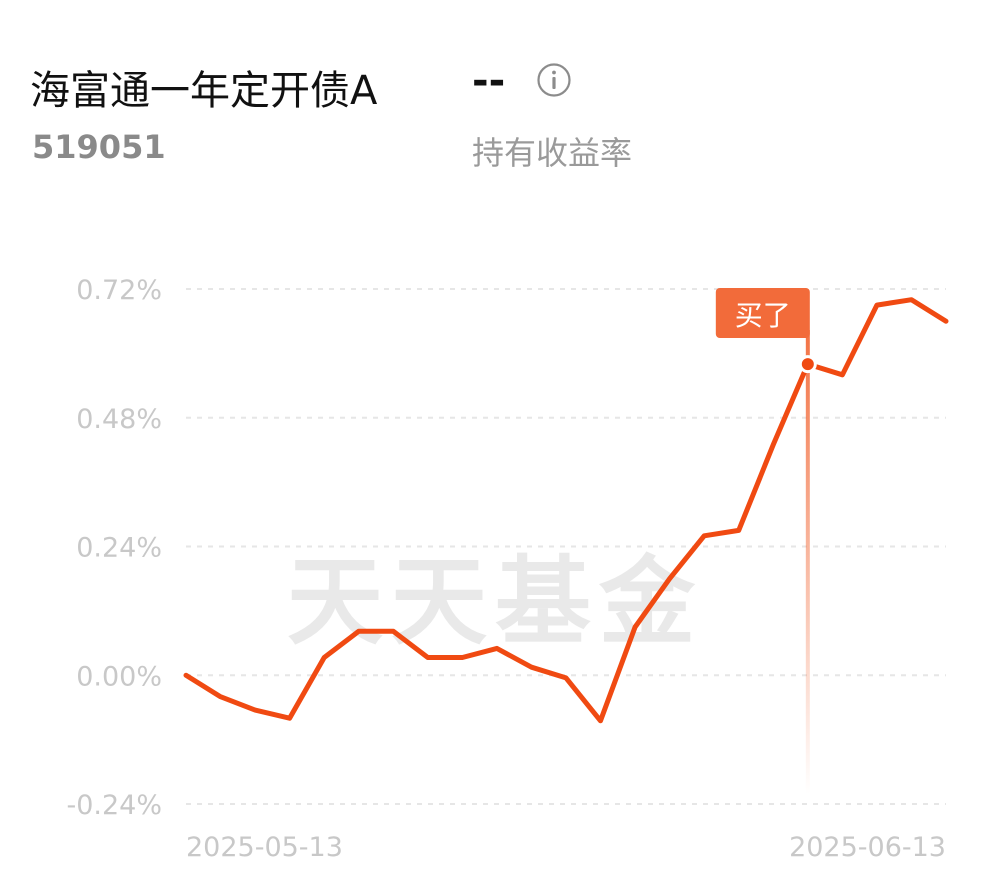 This screenshot has height=878, width=990. What do you see at coordinates (807, 562) in the screenshot?
I see `buy-marker-line` at bounding box center [807, 562].